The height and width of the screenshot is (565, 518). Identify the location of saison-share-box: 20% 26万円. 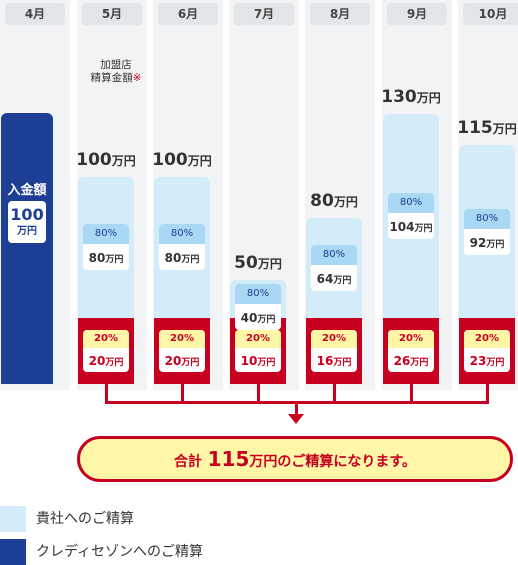
(411, 351).